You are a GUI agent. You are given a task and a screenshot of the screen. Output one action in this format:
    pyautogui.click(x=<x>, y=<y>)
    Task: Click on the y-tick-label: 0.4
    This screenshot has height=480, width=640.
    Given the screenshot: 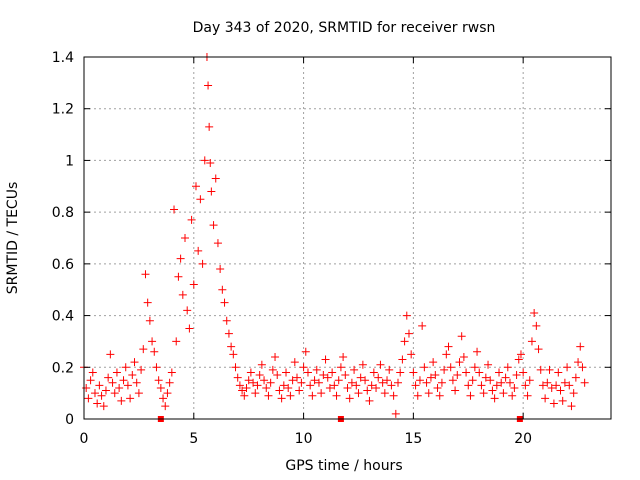 What is the action you would take?
    pyautogui.click(x=63, y=317)
    